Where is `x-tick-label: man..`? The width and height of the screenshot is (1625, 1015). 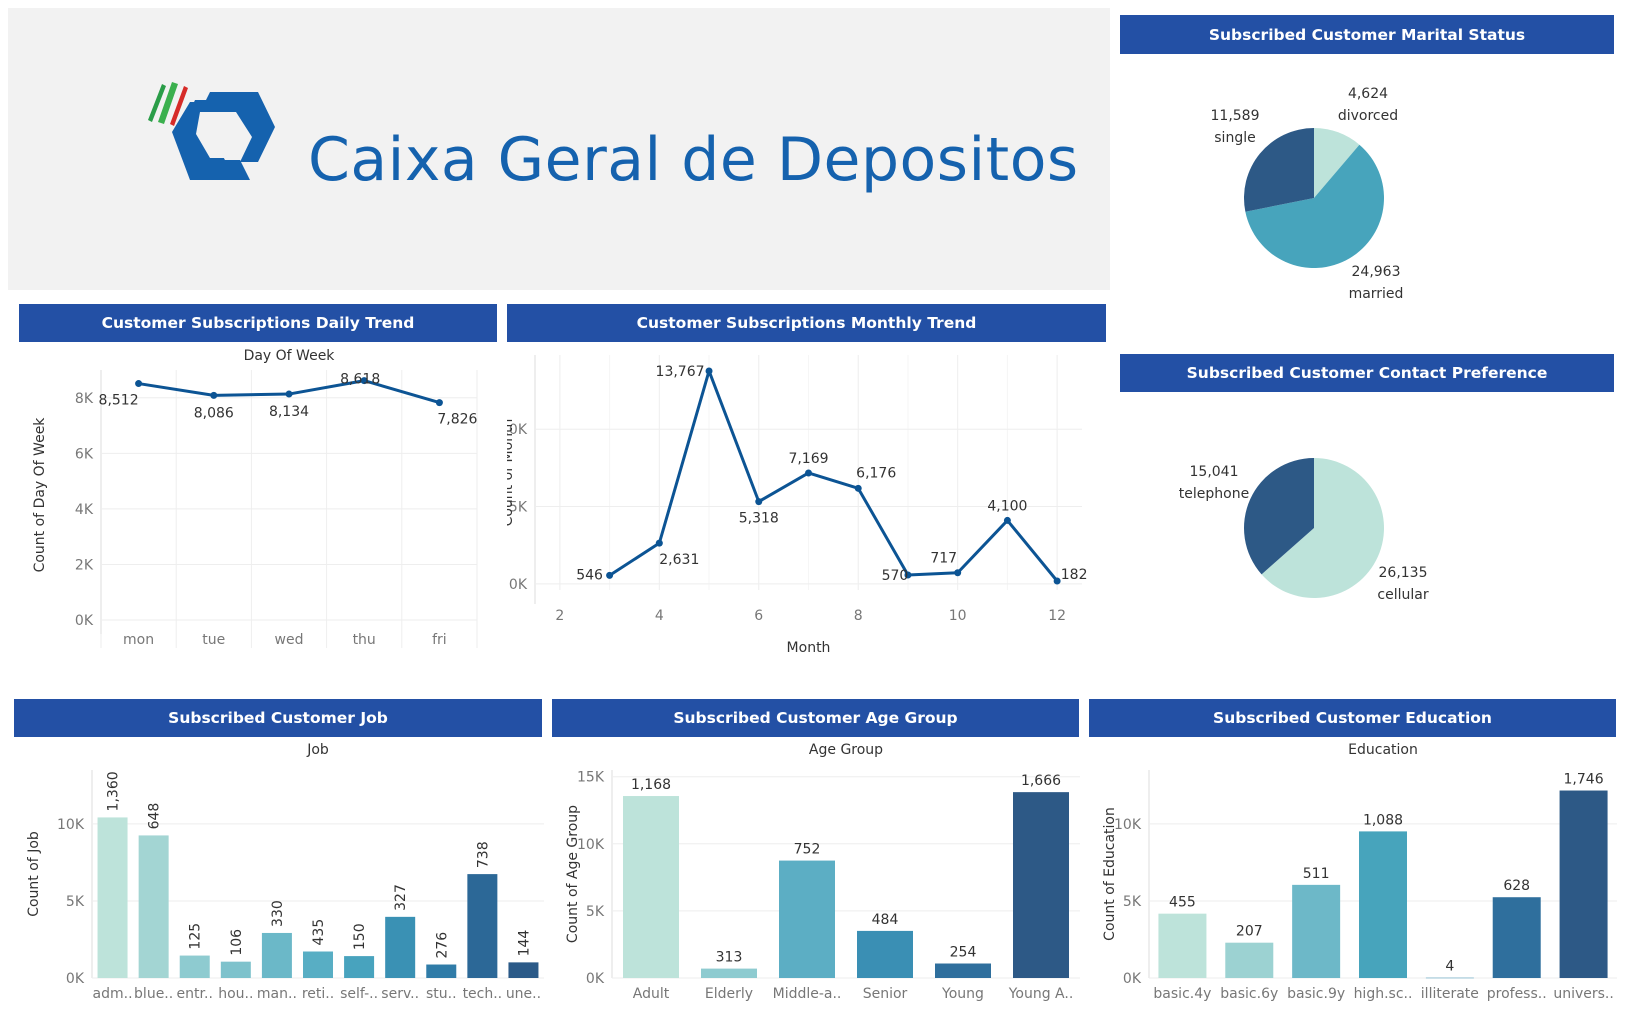
x-tick-label: man.. is located at coordinates (277, 994).